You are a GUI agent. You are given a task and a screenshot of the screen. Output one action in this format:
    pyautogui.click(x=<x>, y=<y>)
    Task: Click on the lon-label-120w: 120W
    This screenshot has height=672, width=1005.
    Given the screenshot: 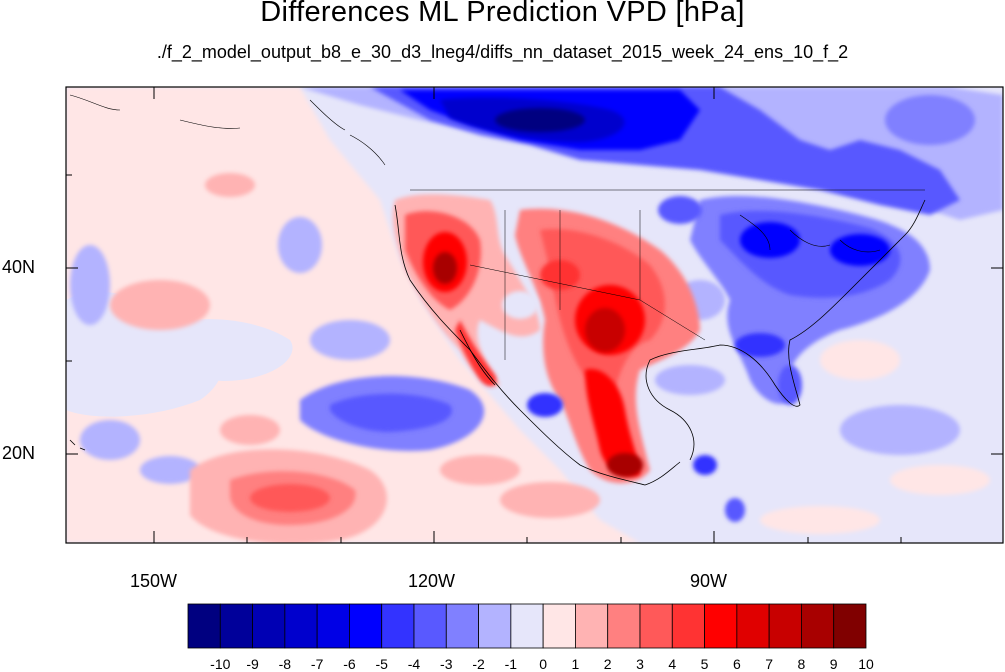 What is the action you would take?
    pyautogui.click(x=432, y=581)
    